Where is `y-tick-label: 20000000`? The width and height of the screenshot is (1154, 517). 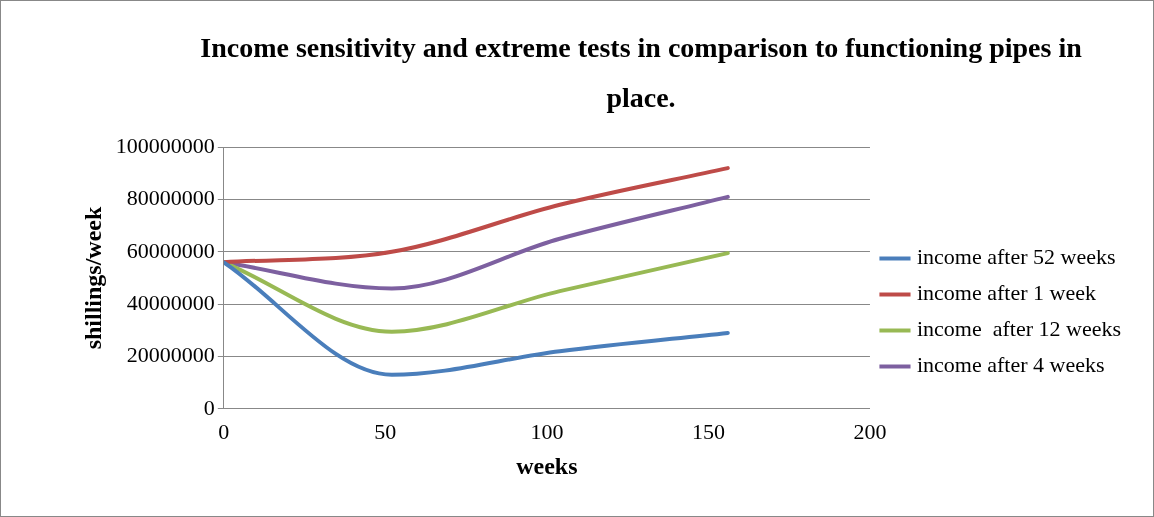
y-tick-label: 20000000 is located at coordinates (170, 355).